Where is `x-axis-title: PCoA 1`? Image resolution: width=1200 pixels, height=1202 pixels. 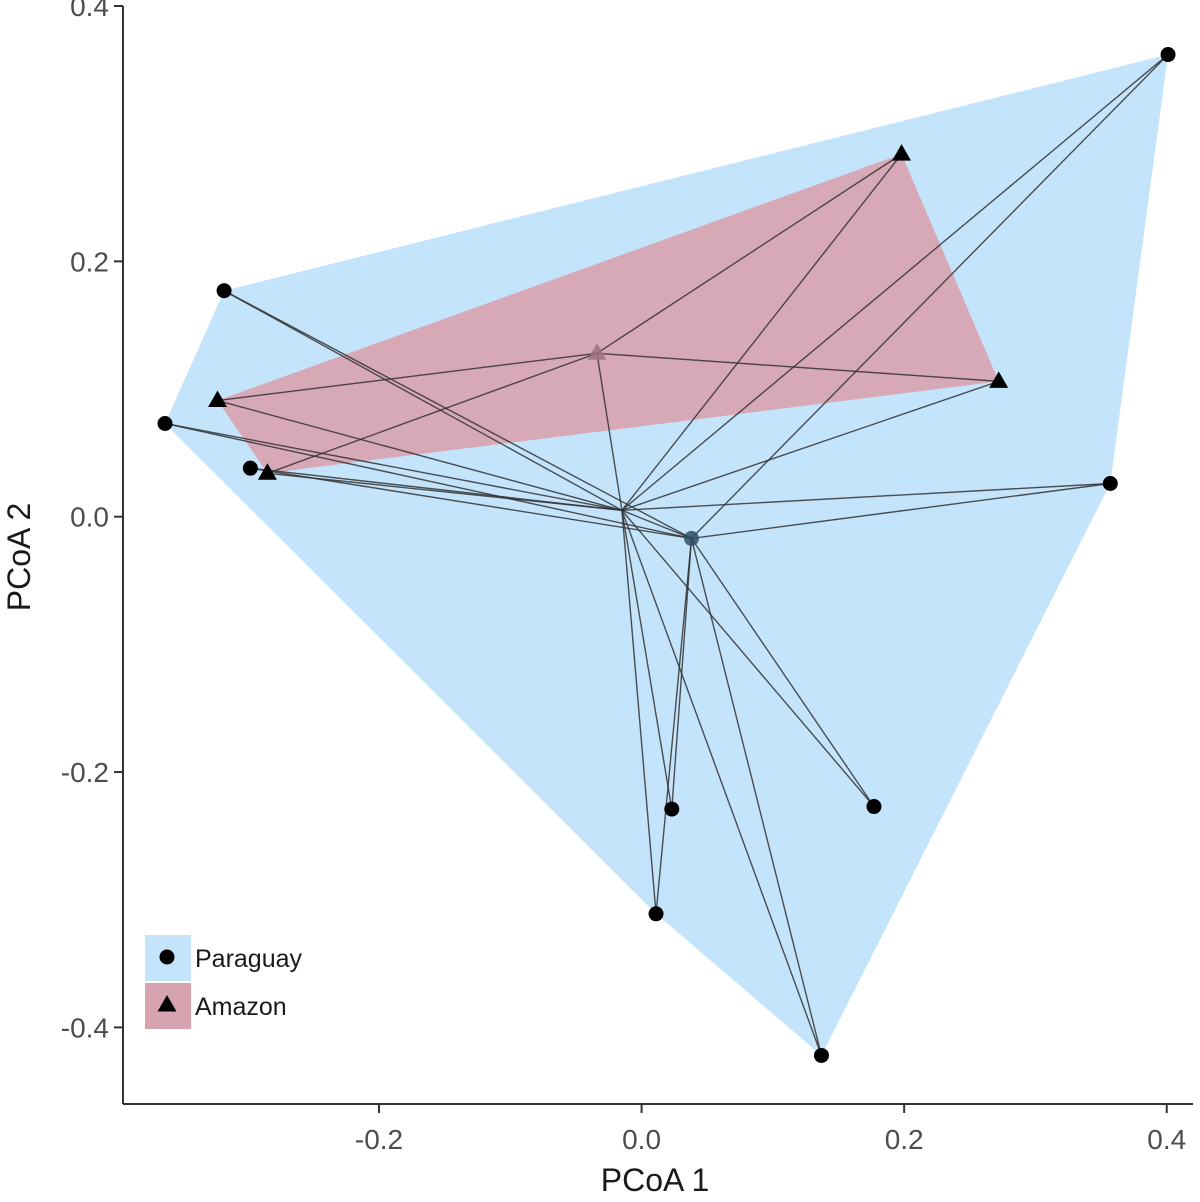
x-axis-title: PCoA 1 is located at coordinates (655, 1180).